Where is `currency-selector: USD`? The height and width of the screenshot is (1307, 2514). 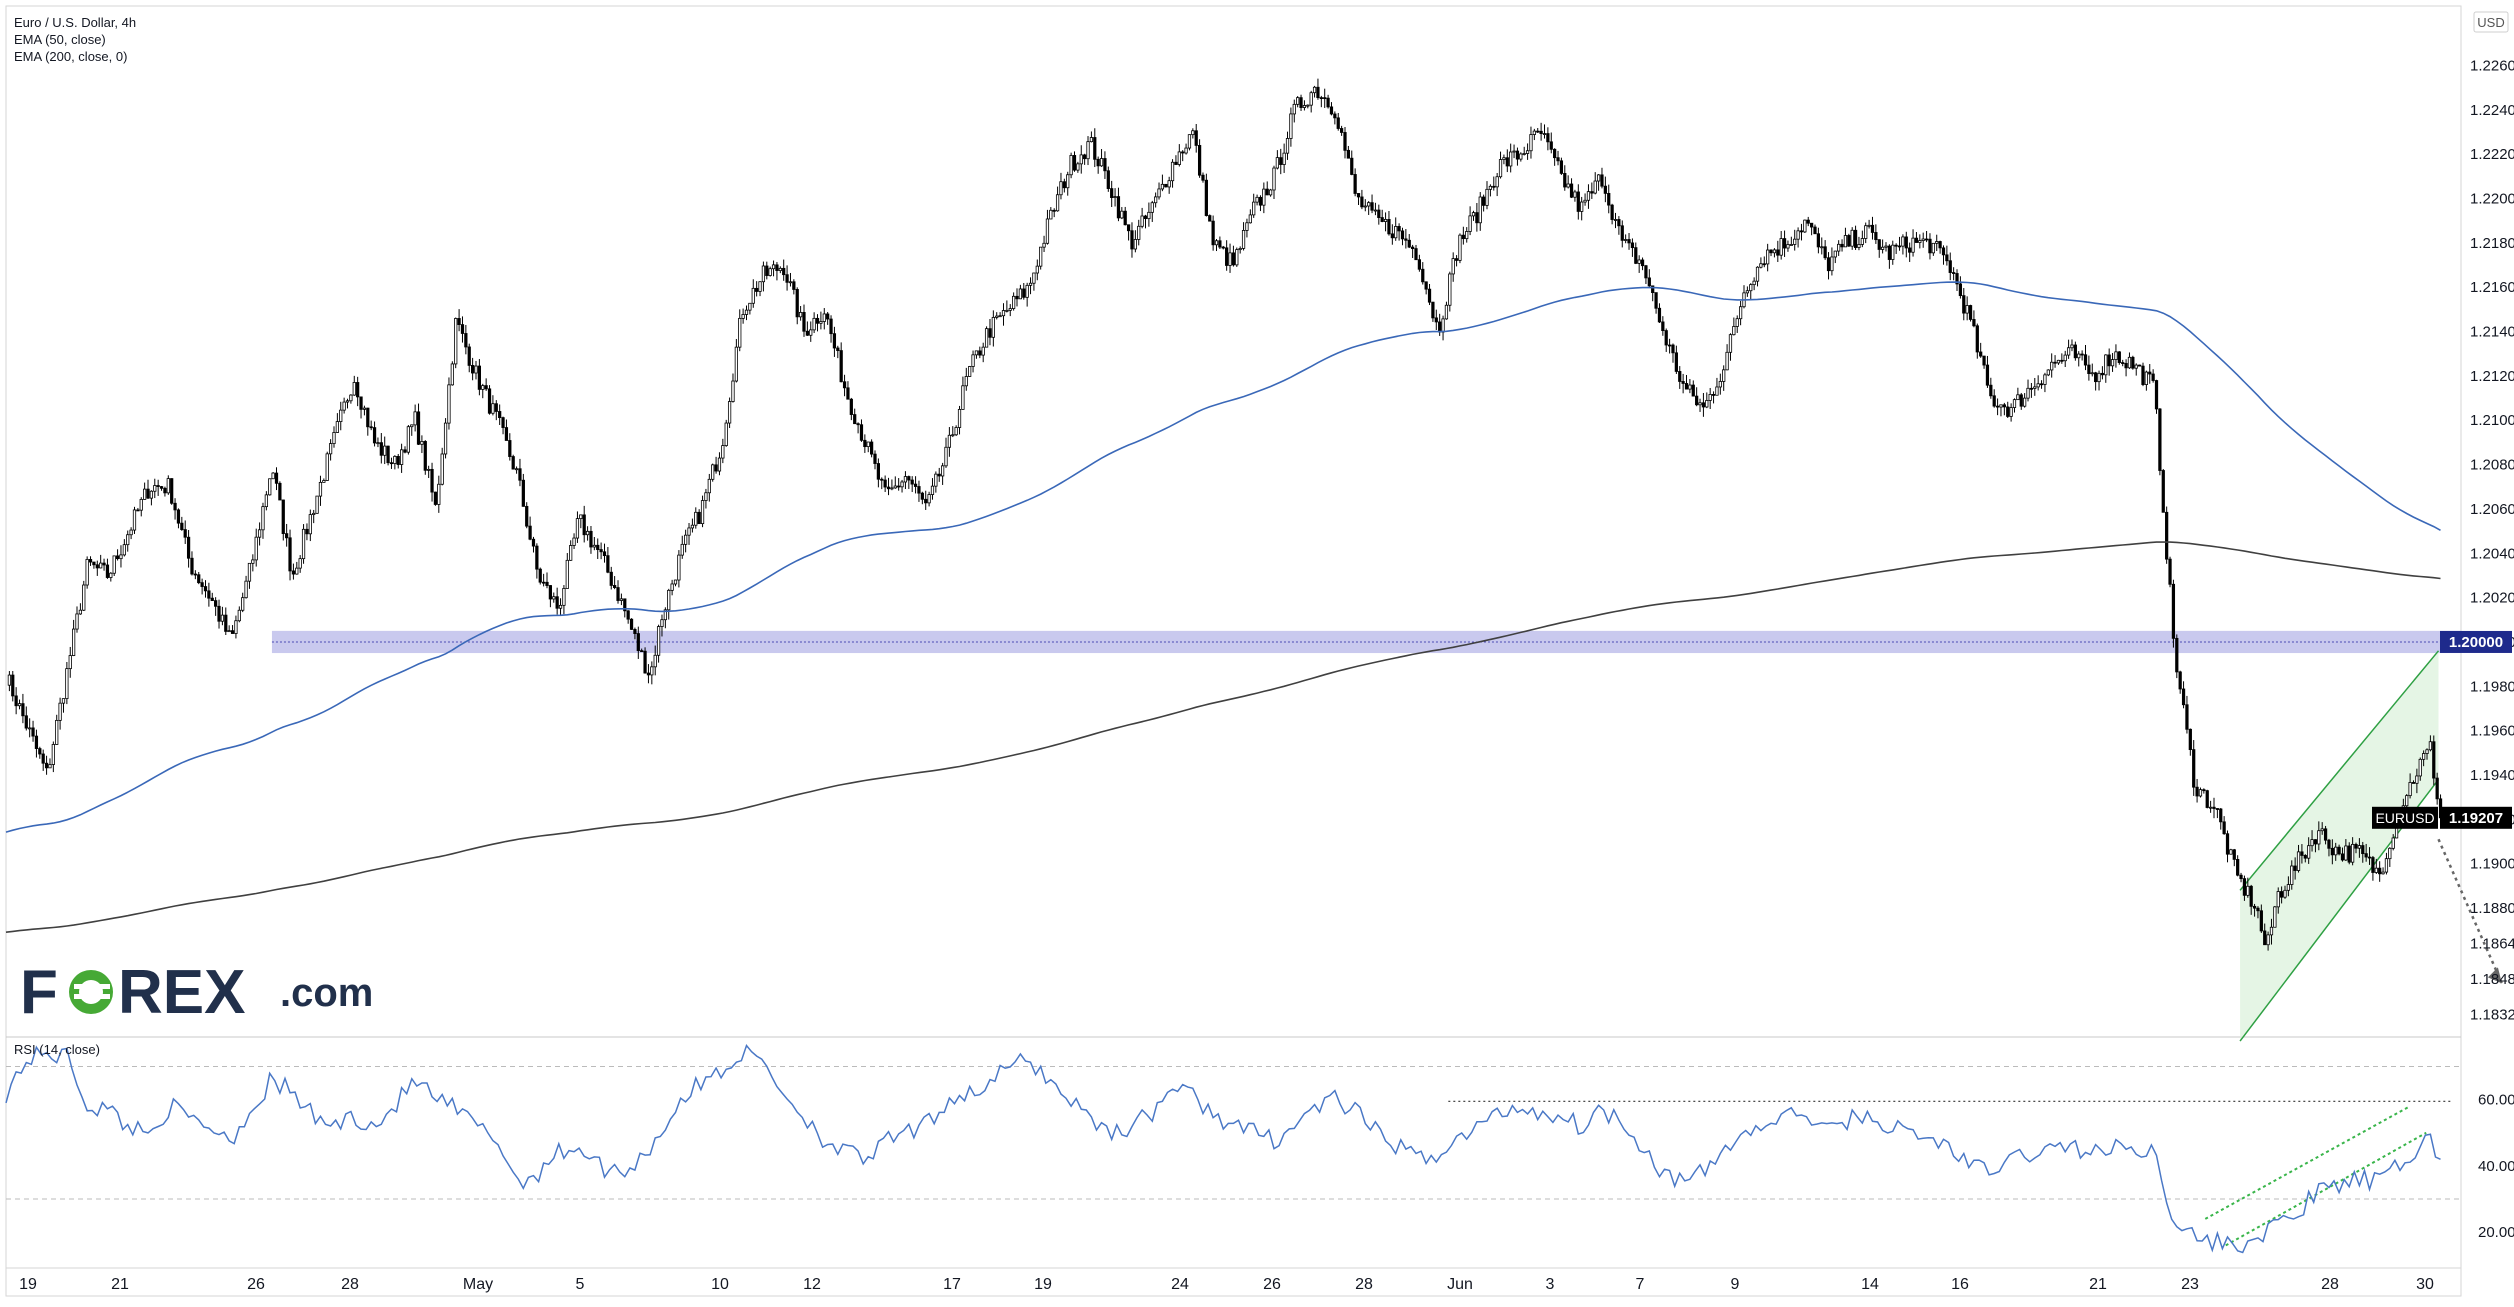
currency-selector: USD is located at coordinates (2491, 22).